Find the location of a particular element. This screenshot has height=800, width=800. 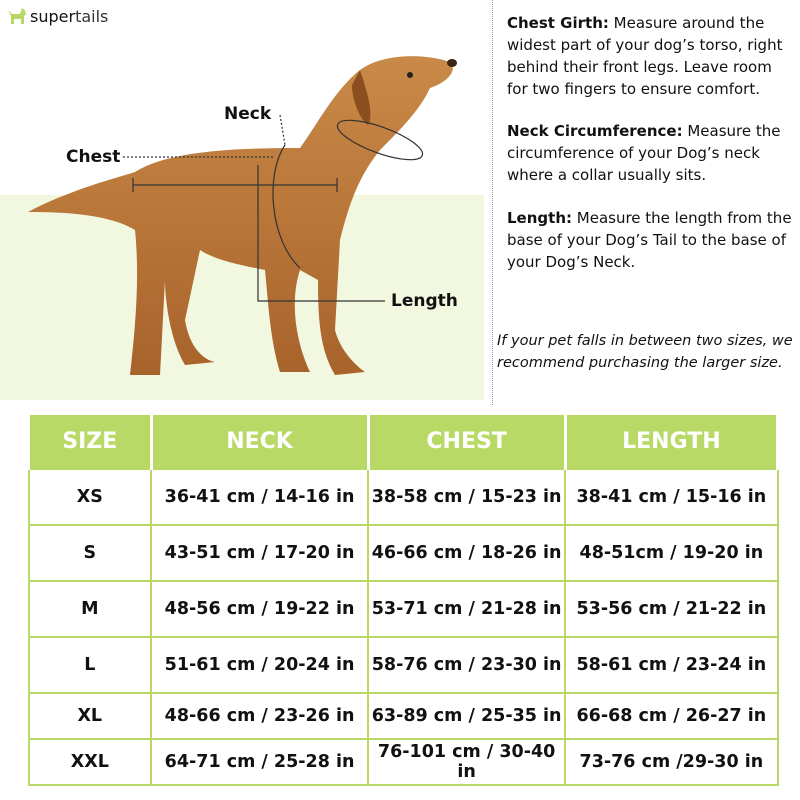

size-cell: M is located at coordinates (90, 608).